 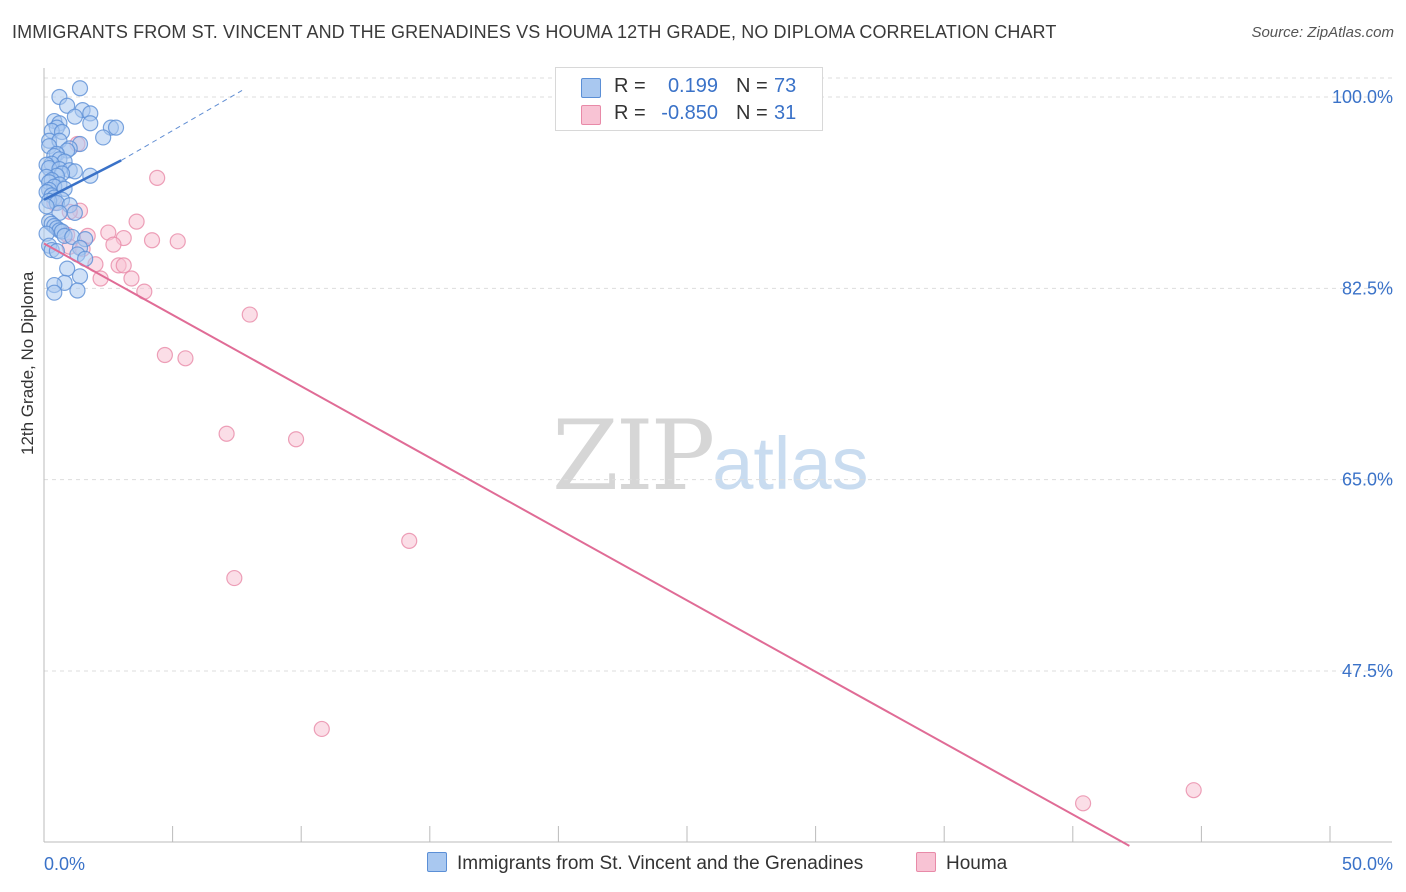 I want to click on y-tick-label: 82.5%, so click(x=1367, y=288).